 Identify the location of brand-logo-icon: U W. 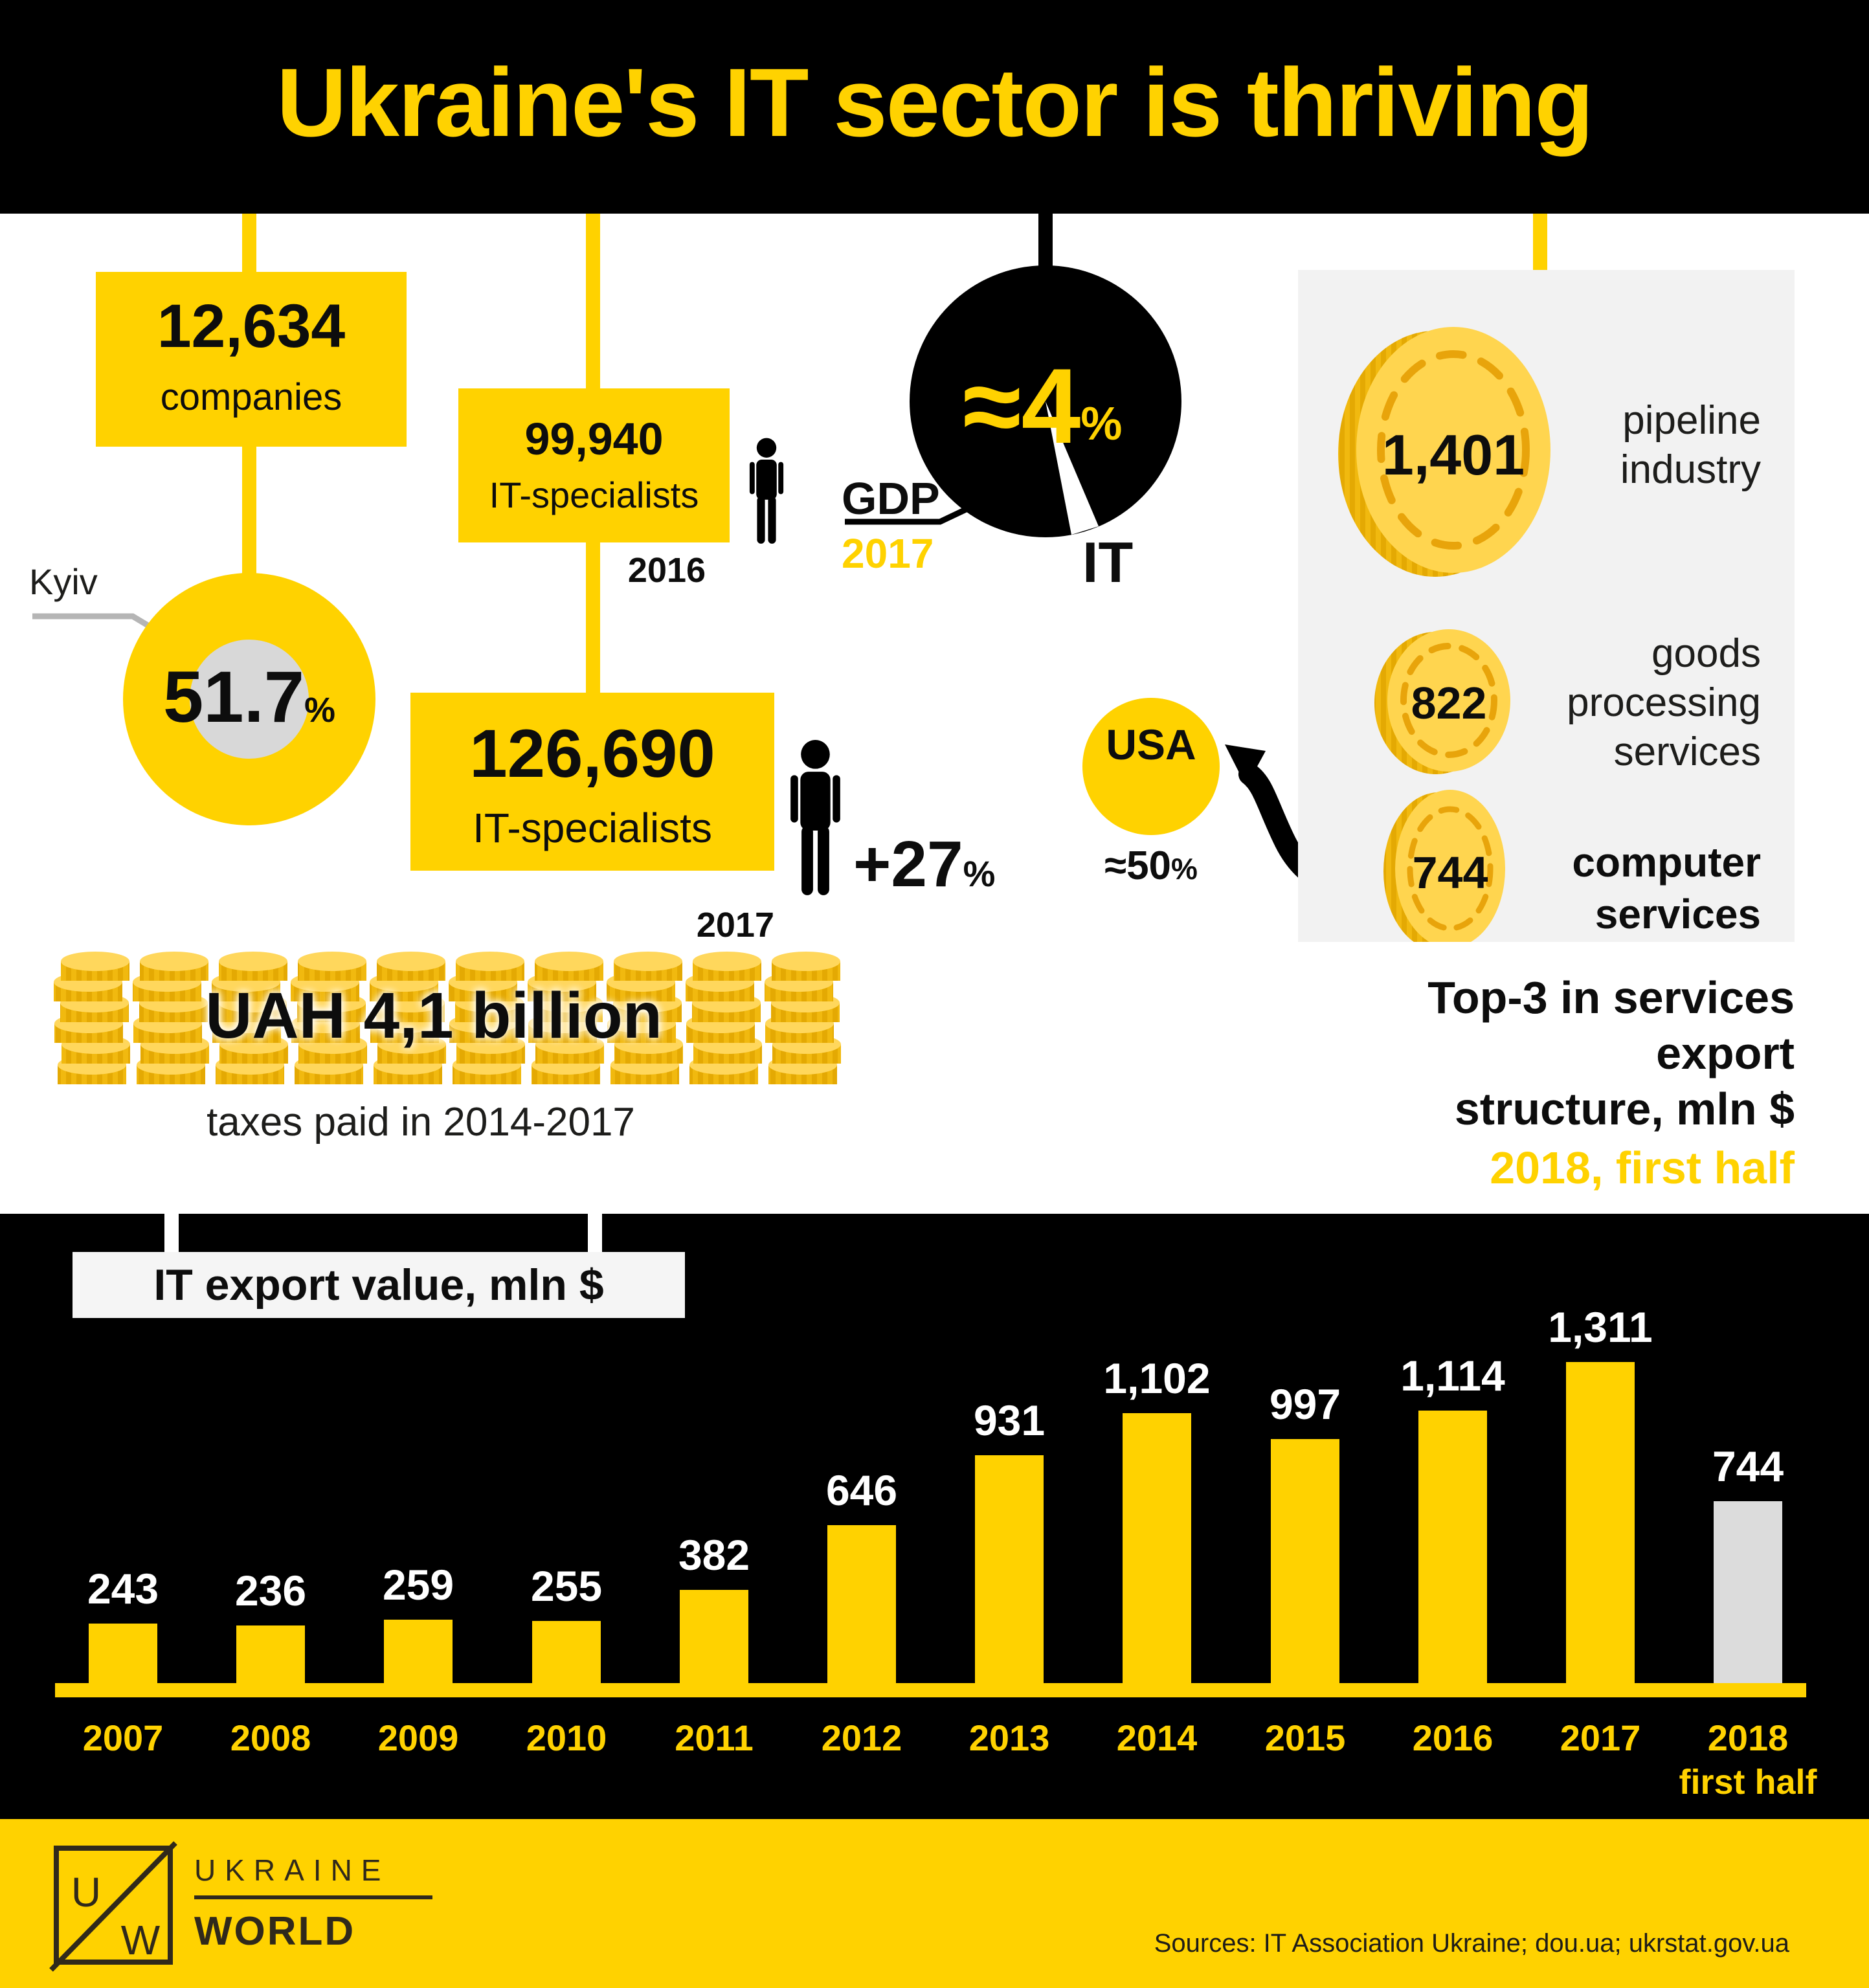
(113, 1906).